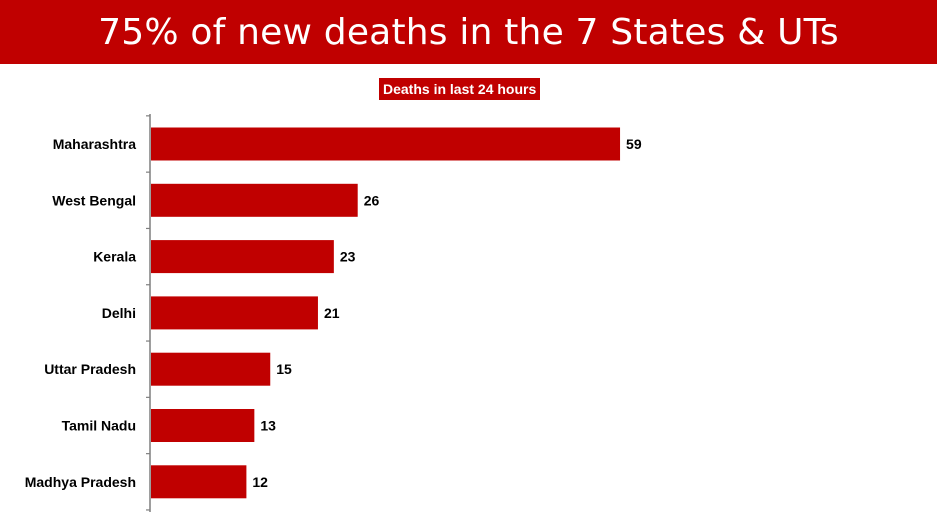 The height and width of the screenshot is (527, 937). What do you see at coordinates (634, 144) in the screenshot?
I see `data-label: 59` at bounding box center [634, 144].